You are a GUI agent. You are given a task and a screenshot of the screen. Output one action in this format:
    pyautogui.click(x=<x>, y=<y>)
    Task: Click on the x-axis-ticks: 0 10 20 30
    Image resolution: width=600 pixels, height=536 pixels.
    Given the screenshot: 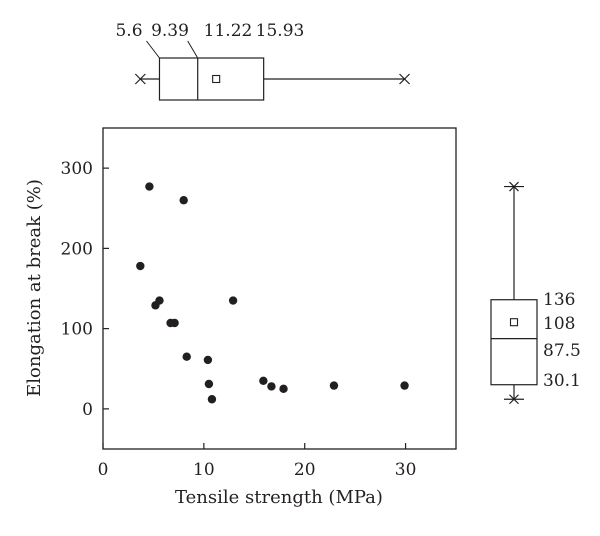 What is the action you would take?
    pyautogui.click(x=257, y=461)
    